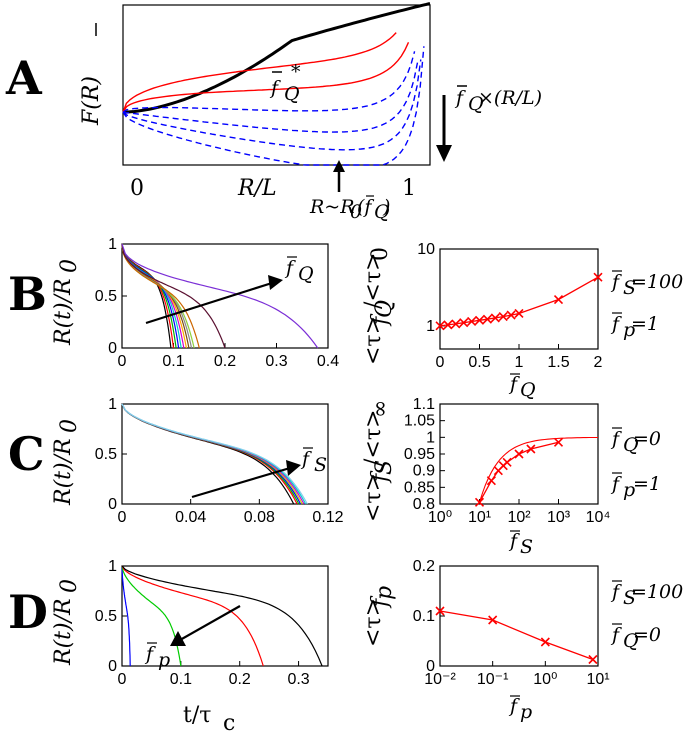  Describe the element at coordinates (259, 517) in the screenshot. I see `C_left-xtick-label: 0.08` at that location.